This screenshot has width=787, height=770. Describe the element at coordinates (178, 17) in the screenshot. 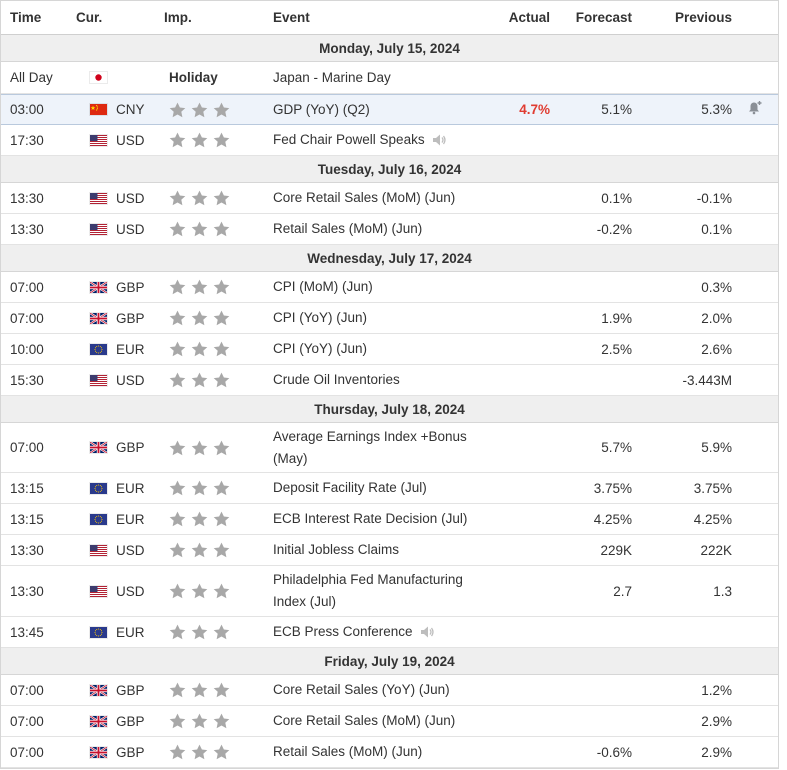

I see `header-importance: Imp.` at that location.